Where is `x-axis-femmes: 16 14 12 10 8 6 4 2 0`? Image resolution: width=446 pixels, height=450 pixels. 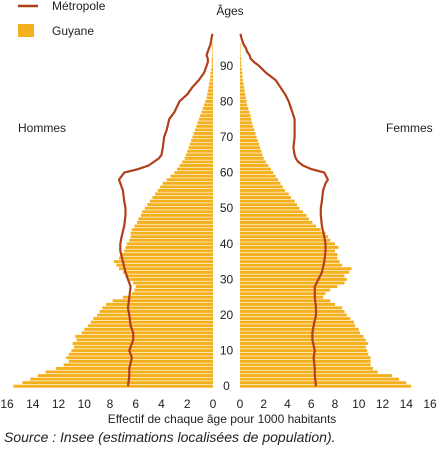
x-axis-femmes: 16 14 12 10 8 6 4 2 0 is located at coordinates (337, 404).